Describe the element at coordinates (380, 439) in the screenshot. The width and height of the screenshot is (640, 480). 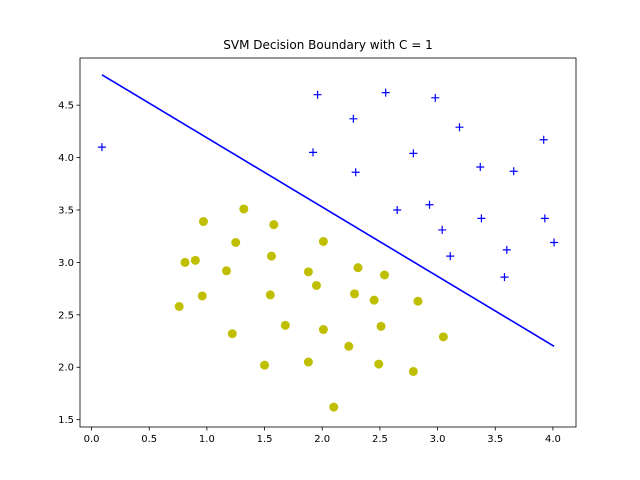
I see `x-tick-label: 2.5` at that location.